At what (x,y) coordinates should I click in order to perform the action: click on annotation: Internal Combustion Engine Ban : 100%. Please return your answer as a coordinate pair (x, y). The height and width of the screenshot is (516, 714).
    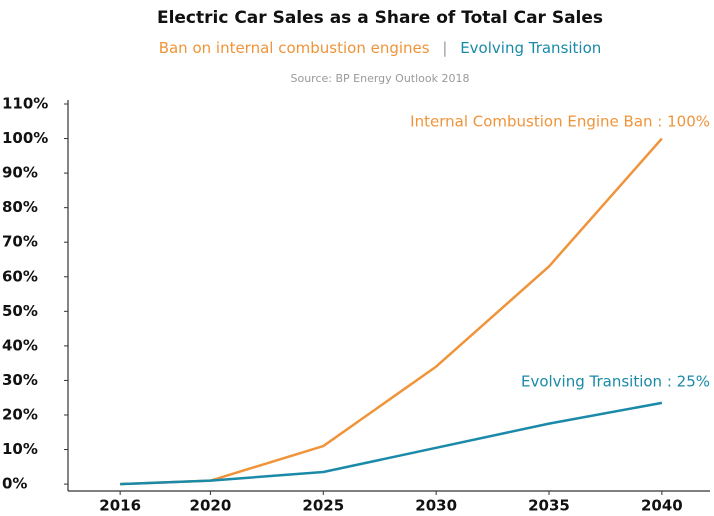
    Looking at the image, I should click on (560, 122).